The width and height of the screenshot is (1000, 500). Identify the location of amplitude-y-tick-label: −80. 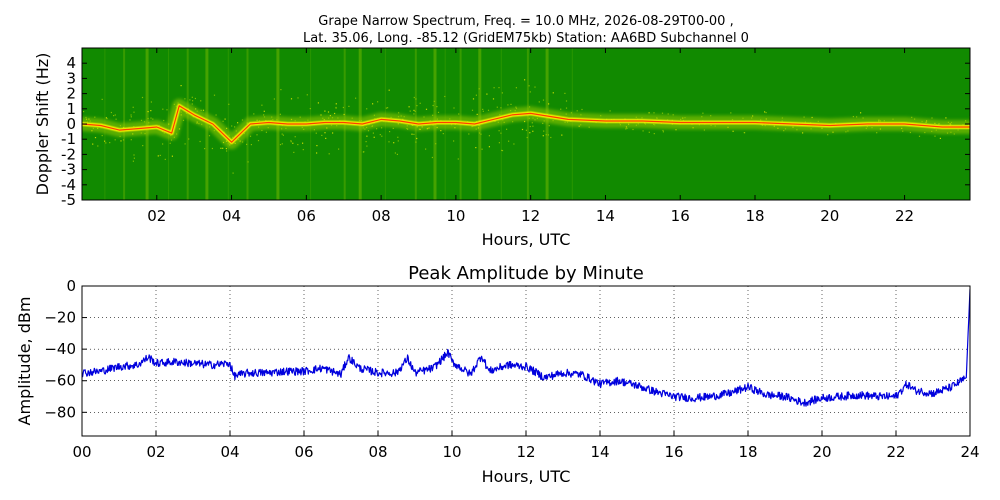
(60, 412).